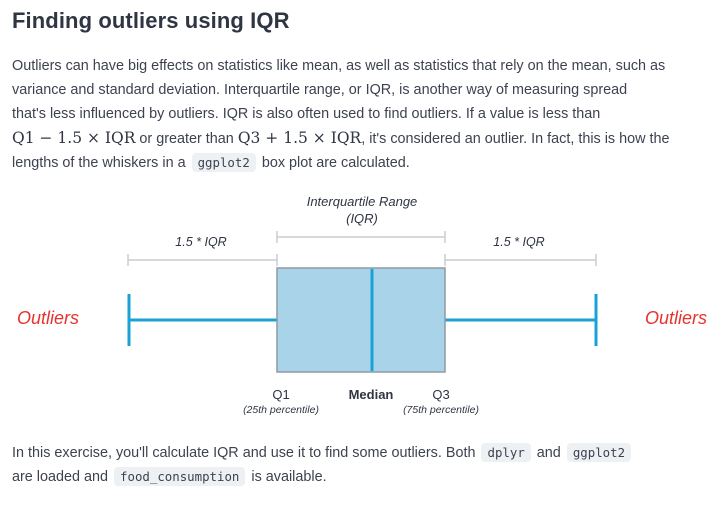 The height and width of the screenshot is (516, 724). What do you see at coordinates (521, 320) in the screenshot?
I see `right-whisker` at bounding box center [521, 320].